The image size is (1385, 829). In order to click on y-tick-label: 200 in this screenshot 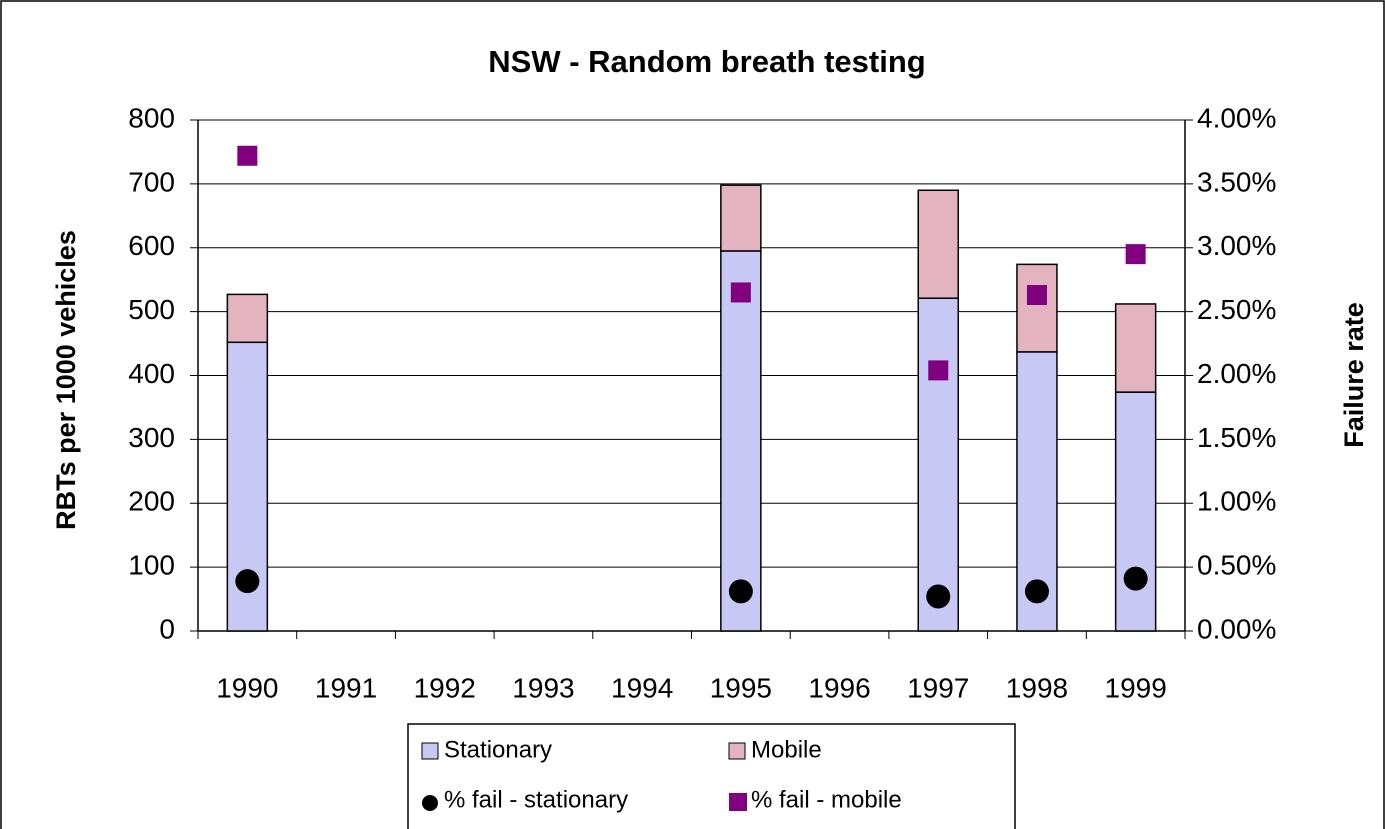, I will do `click(151, 501)`.